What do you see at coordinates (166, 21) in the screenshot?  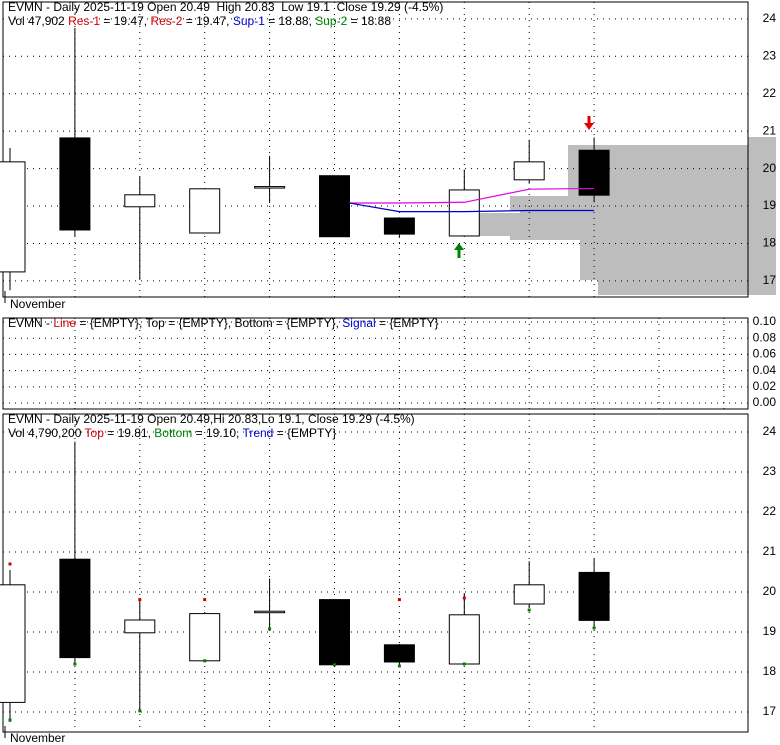 I see `header-segment: Res-2` at bounding box center [166, 21].